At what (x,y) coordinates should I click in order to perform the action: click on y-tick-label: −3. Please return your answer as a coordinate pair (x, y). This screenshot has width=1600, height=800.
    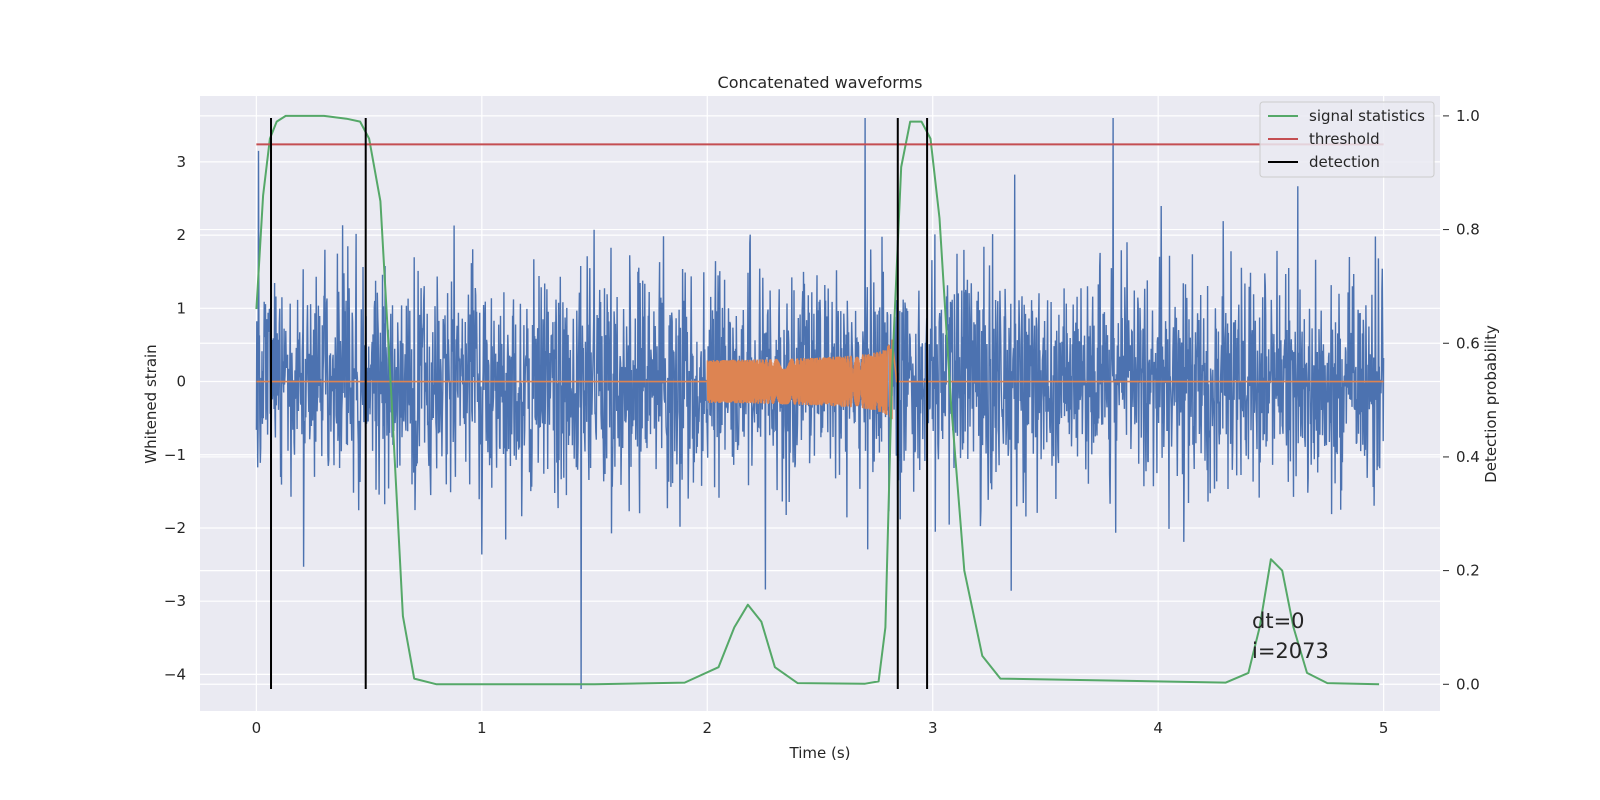
    Looking at the image, I should click on (175, 601).